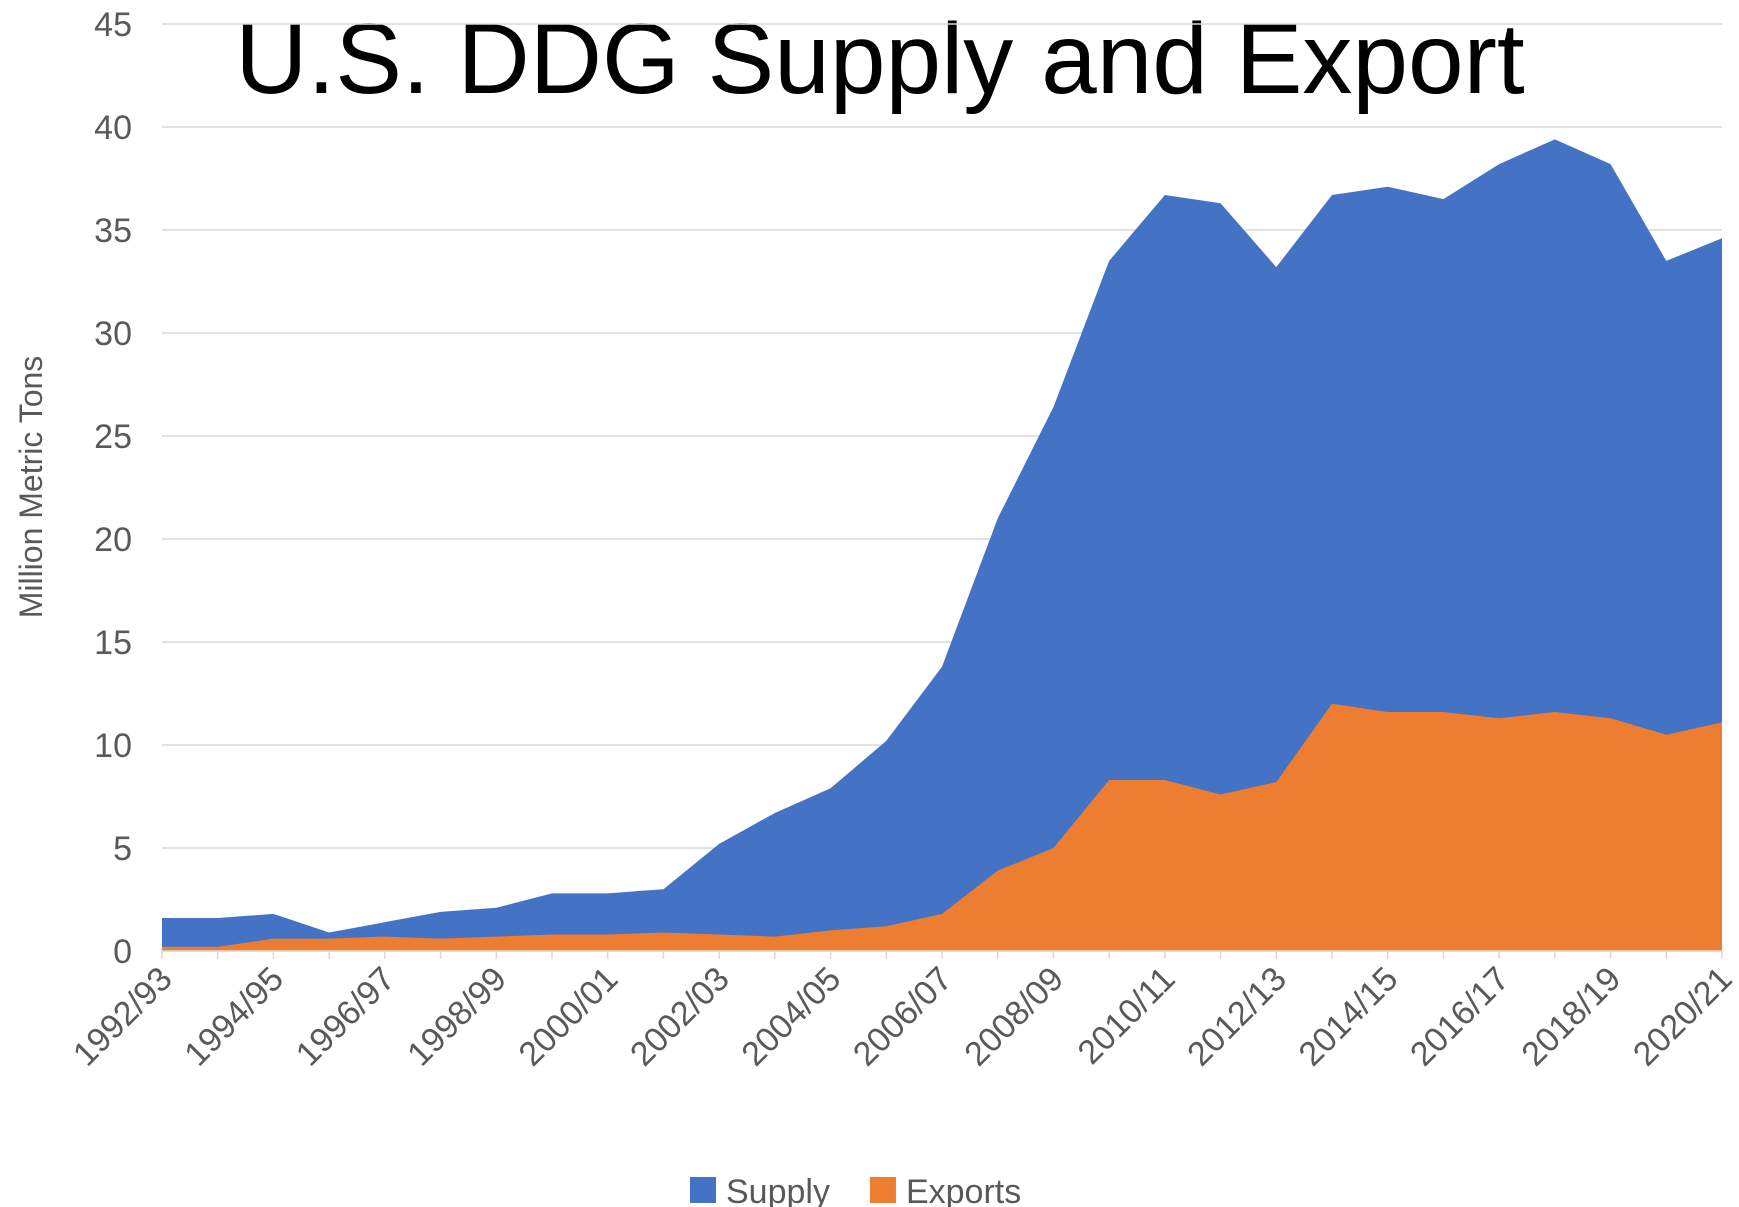  Describe the element at coordinates (123, 1017) in the screenshot. I see `x-tick-label: 1992/93` at that location.